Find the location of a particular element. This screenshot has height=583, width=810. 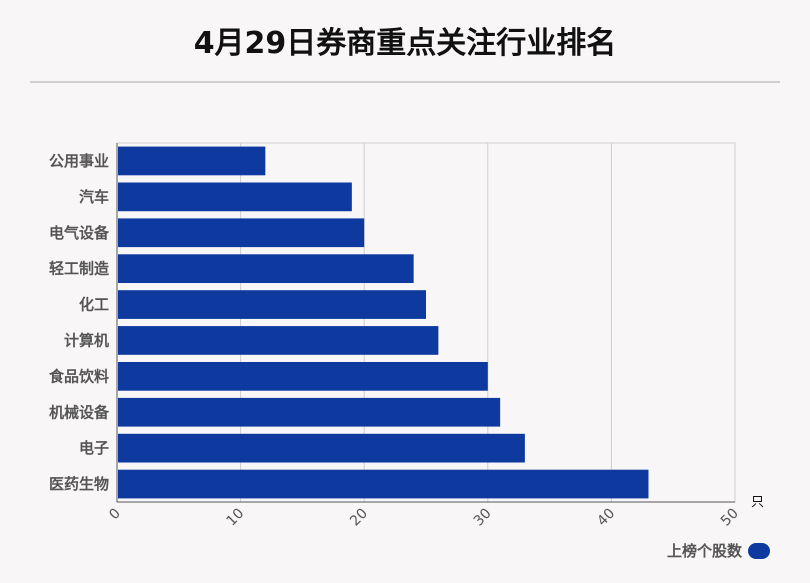

category-label: 机械设备 is located at coordinates (79, 412).